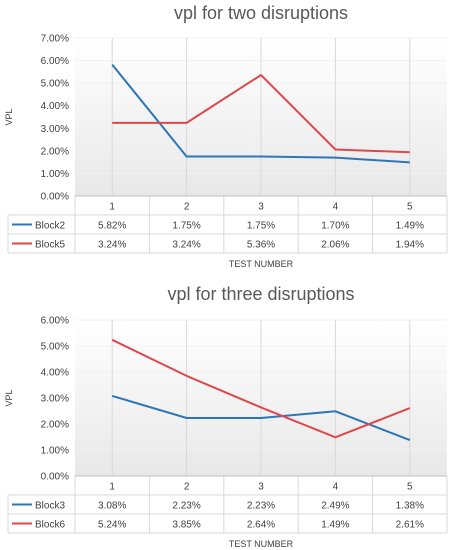  What do you see at coordinates (410, 506) in the screenshot?
I see `data-label: 1.38%` at bounding box center [410, 506].